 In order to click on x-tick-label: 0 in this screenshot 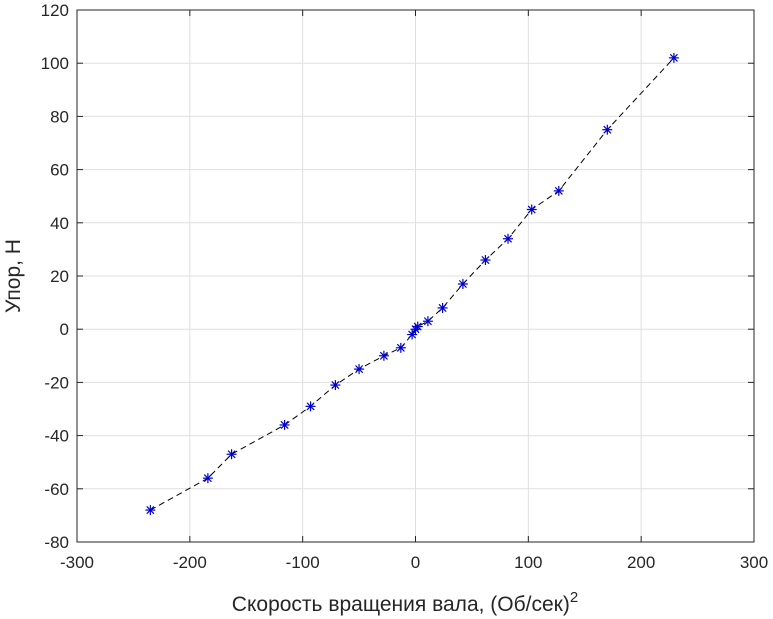, I will do `click(415, 562)`.